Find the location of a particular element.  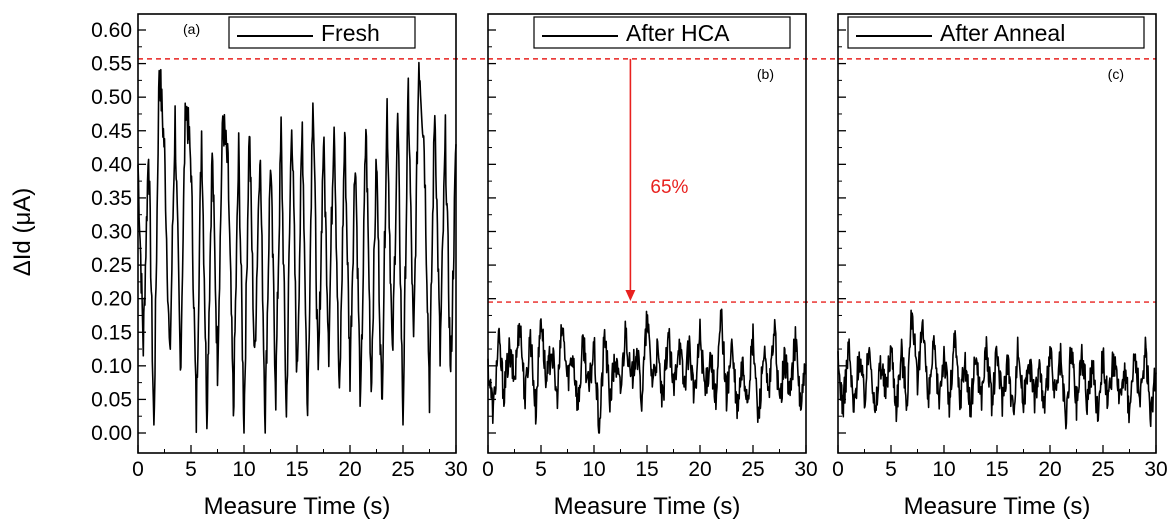

y-tick-label: 0.00 is located at coordinates (111, 433).